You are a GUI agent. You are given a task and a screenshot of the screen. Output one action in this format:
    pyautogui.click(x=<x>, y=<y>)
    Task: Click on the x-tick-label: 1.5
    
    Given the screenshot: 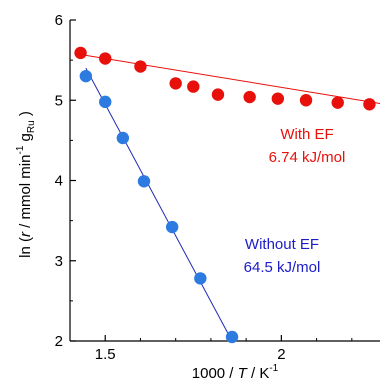 What is the action you would take?
    pyautogui.click(x=105, y=354)
    